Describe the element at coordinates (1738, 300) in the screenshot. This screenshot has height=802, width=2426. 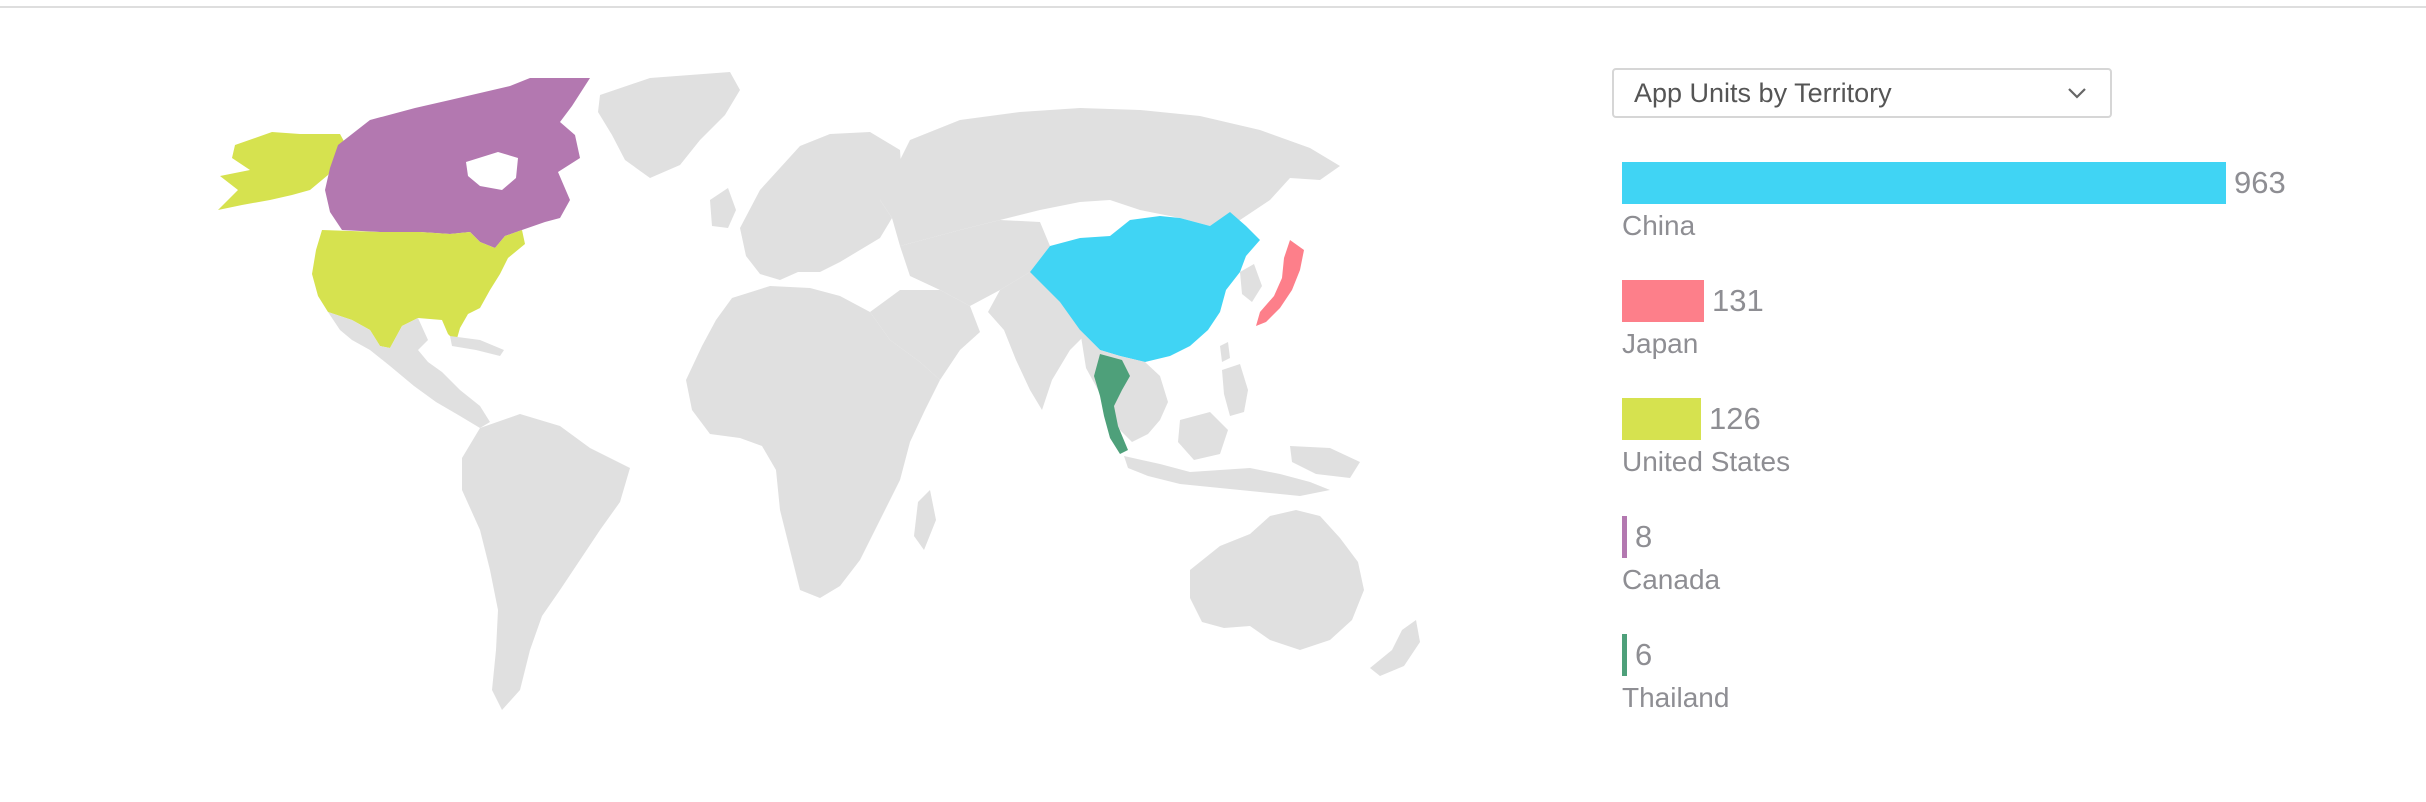
I see `bar-value-label: 131` at that location.